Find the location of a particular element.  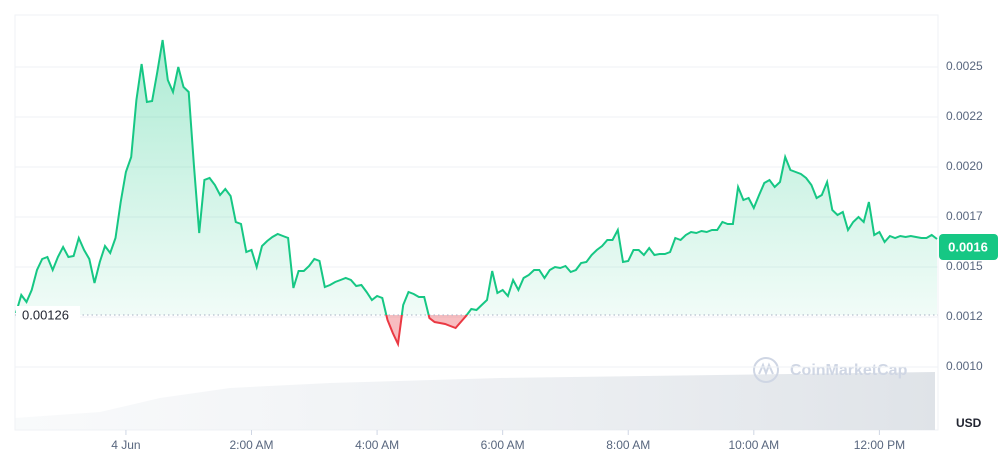

y-tick-label: 0.0015 is located at coordinates (964, 266).